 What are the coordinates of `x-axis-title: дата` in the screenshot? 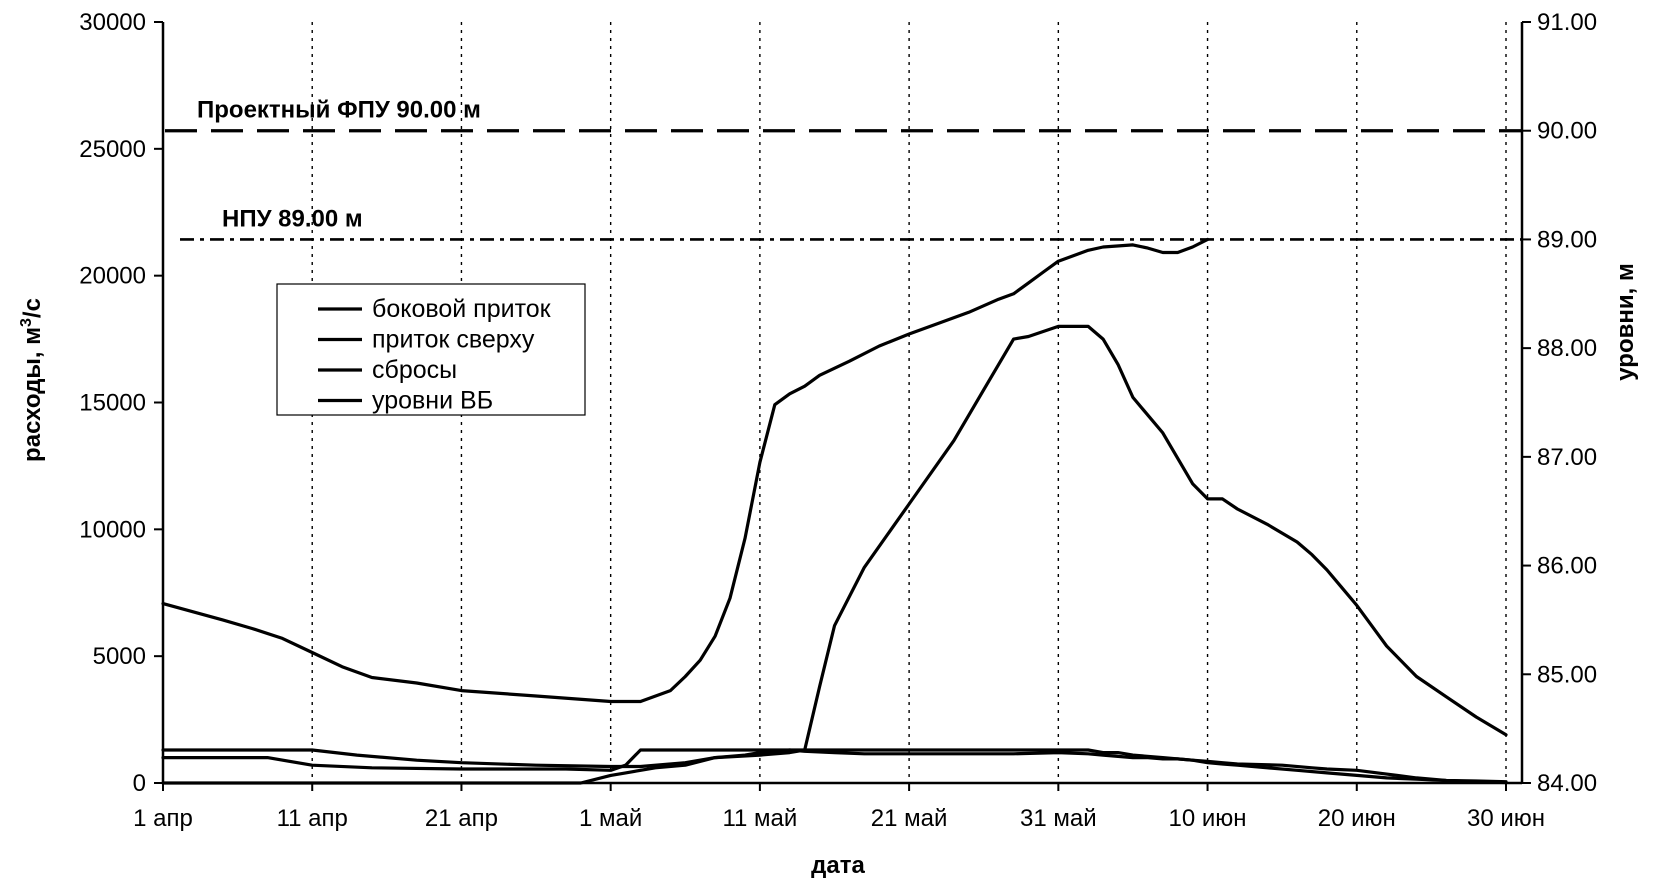 It's located at (838, 865).